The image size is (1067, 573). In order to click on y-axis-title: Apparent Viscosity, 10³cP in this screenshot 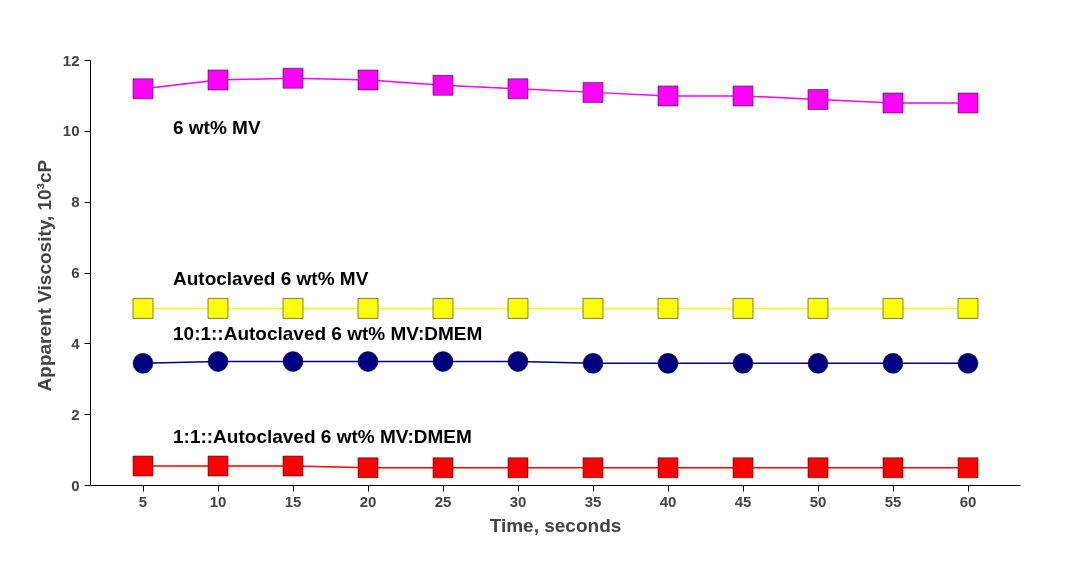, I will do `click(44, 275)`.